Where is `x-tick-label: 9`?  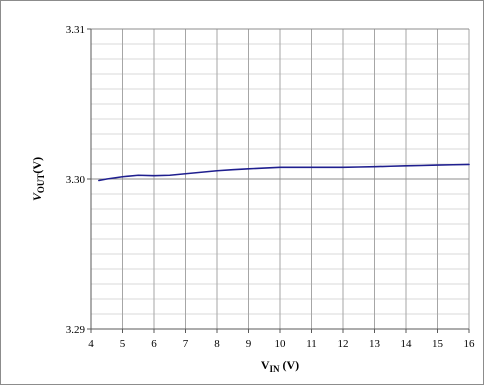 x-tick-label: 9 is located at coordinates (249, 344).